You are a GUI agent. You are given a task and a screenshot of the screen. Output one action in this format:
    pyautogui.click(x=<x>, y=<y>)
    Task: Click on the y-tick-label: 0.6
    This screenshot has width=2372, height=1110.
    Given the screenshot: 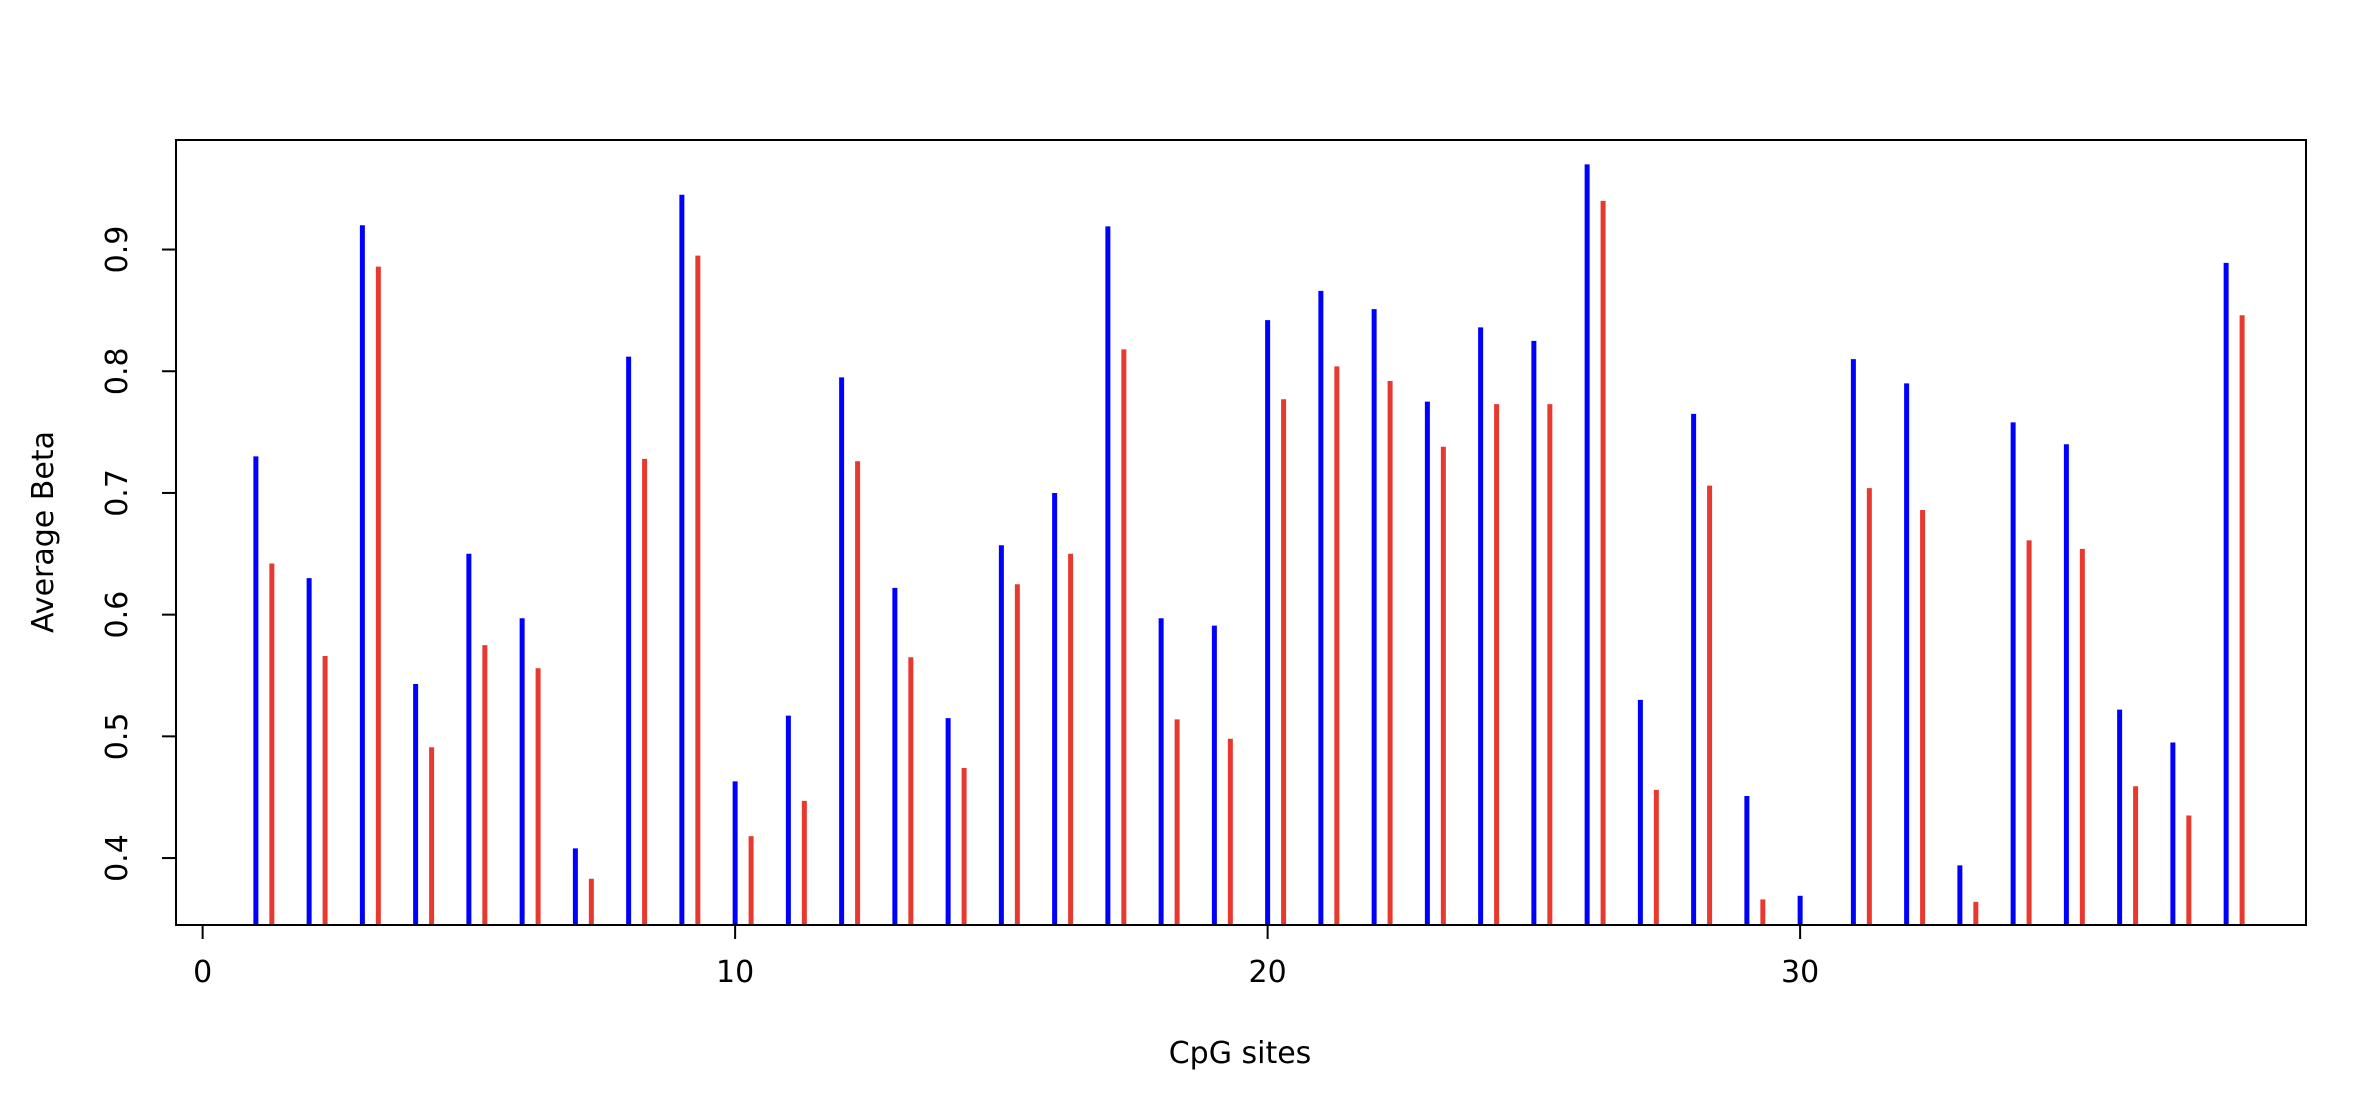 What is the action you would take?
    pyautogui.click(x=117, y=615)
    